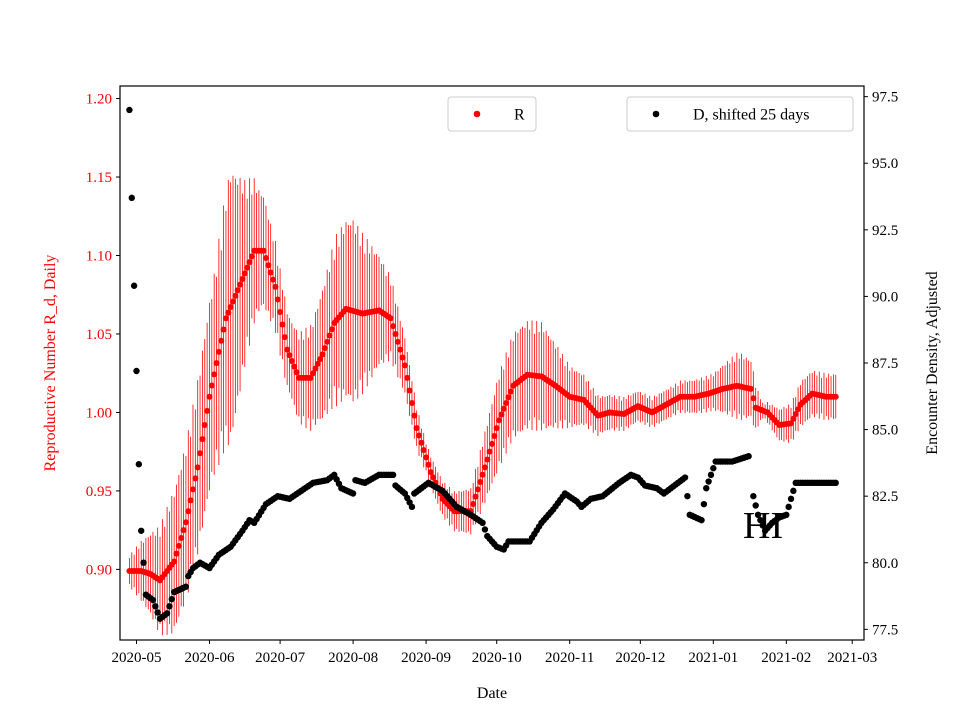  What do you see at coordinates (885, 431) in the screenshot?
I see `y-right-tick-label-3: 85.0` at bounding box center [885, 431].